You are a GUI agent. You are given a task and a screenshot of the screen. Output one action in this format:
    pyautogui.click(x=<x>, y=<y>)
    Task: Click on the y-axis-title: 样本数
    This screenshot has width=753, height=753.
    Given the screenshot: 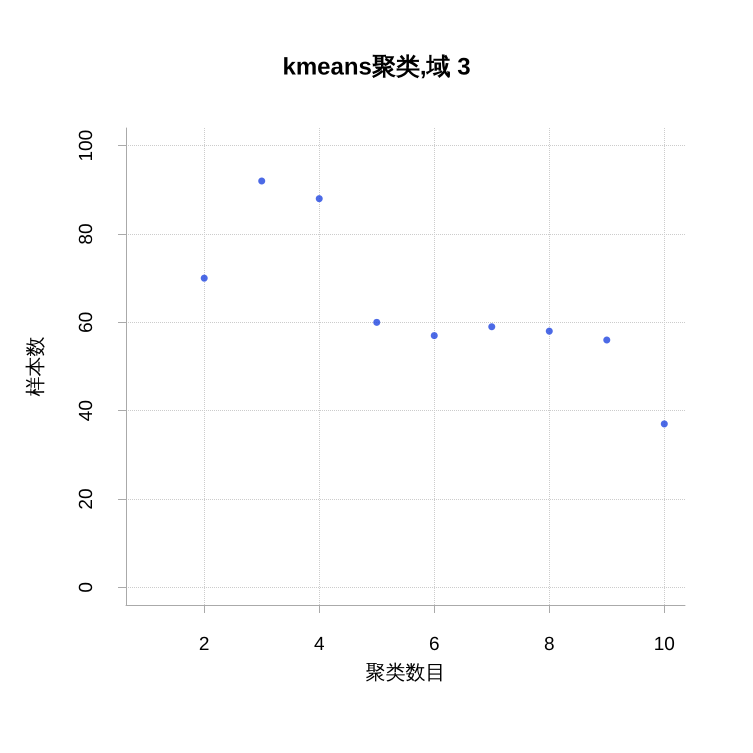 What is the action you would take?
    pyautogui.click(x=36, y=366)
    